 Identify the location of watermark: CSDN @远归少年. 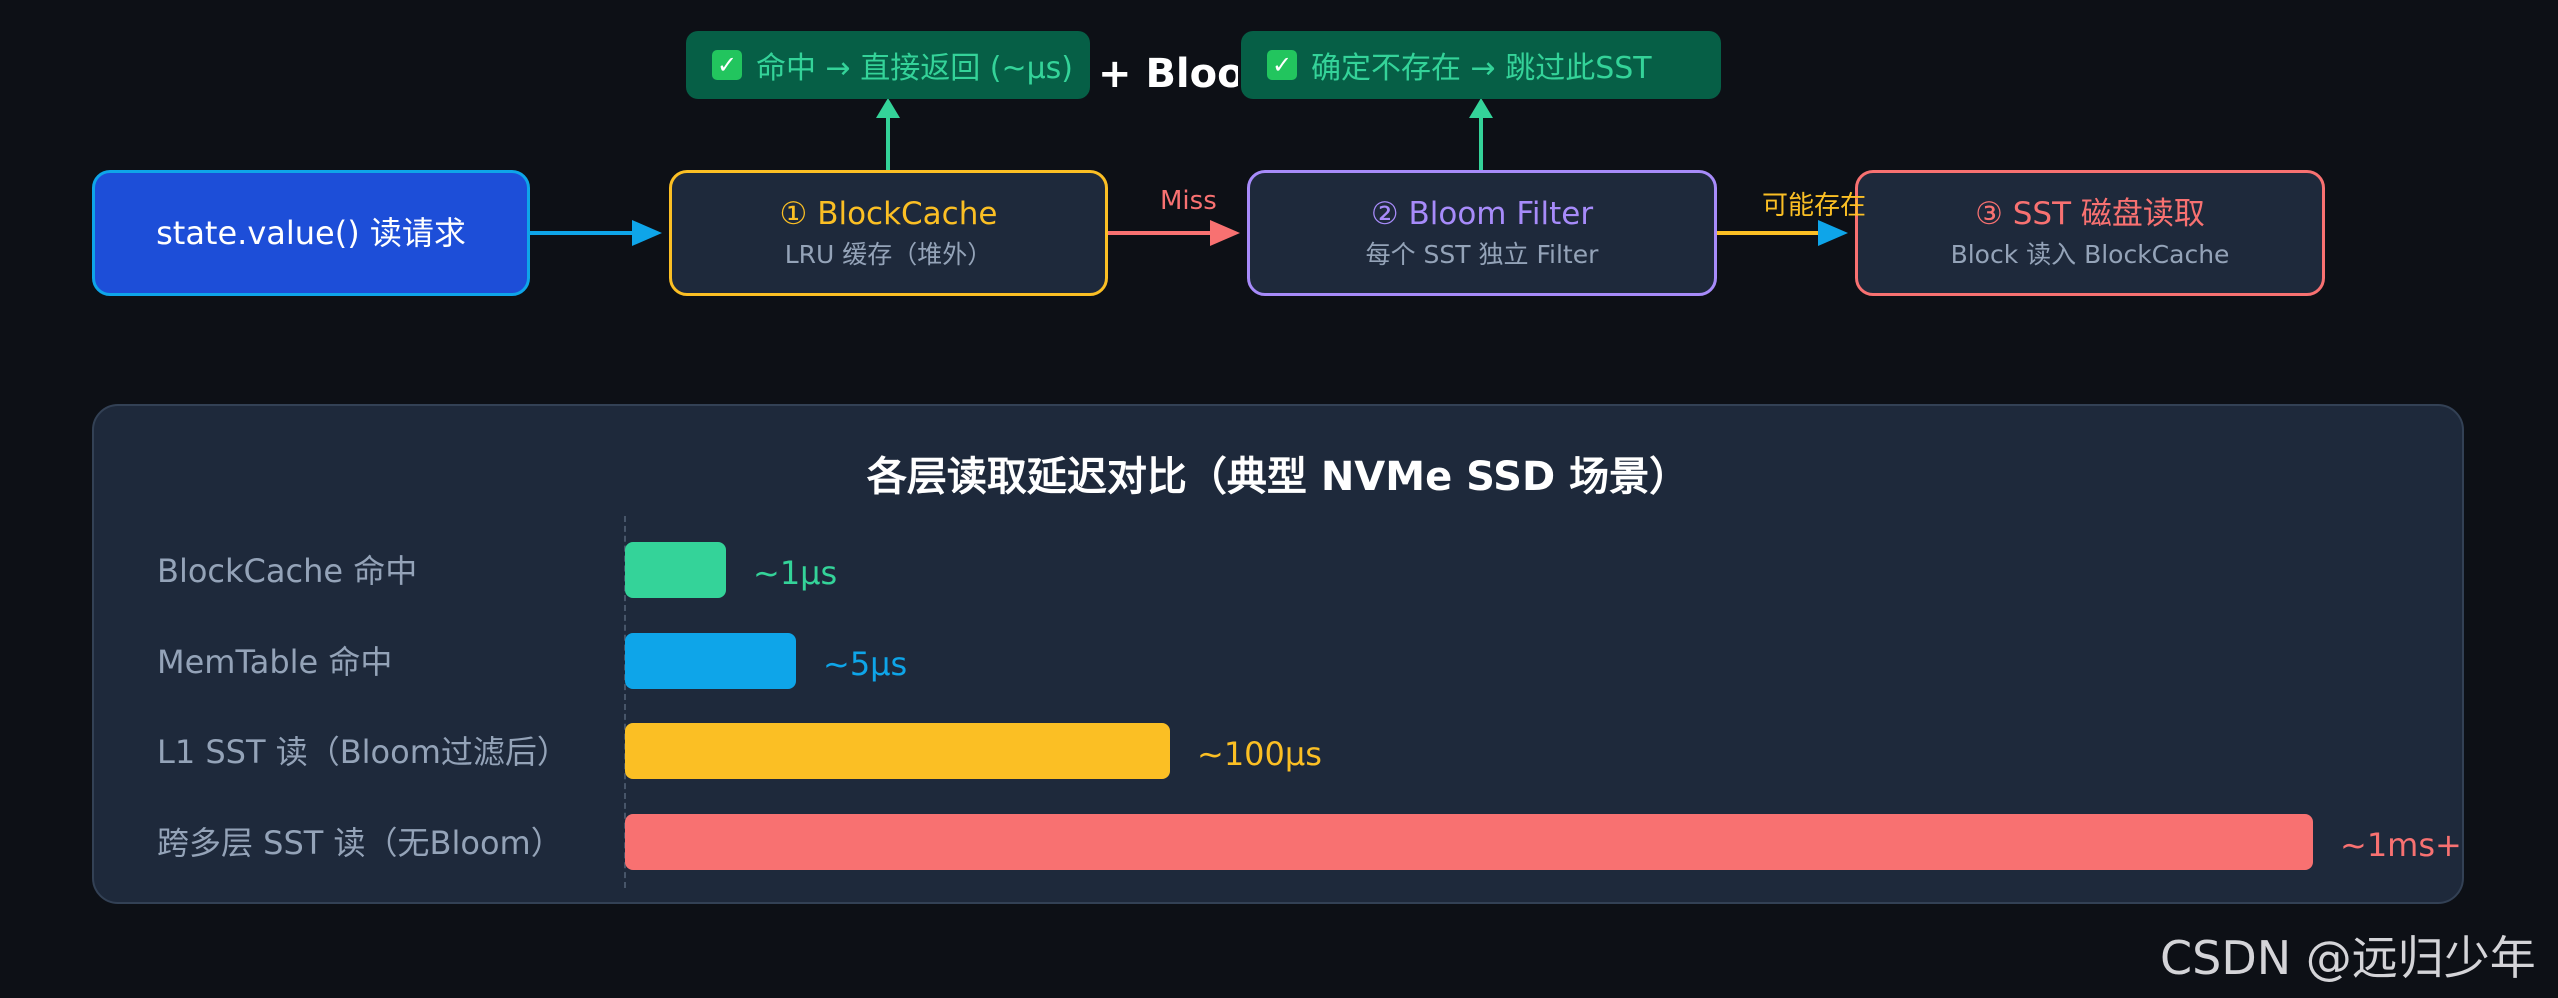
(2348, 958).